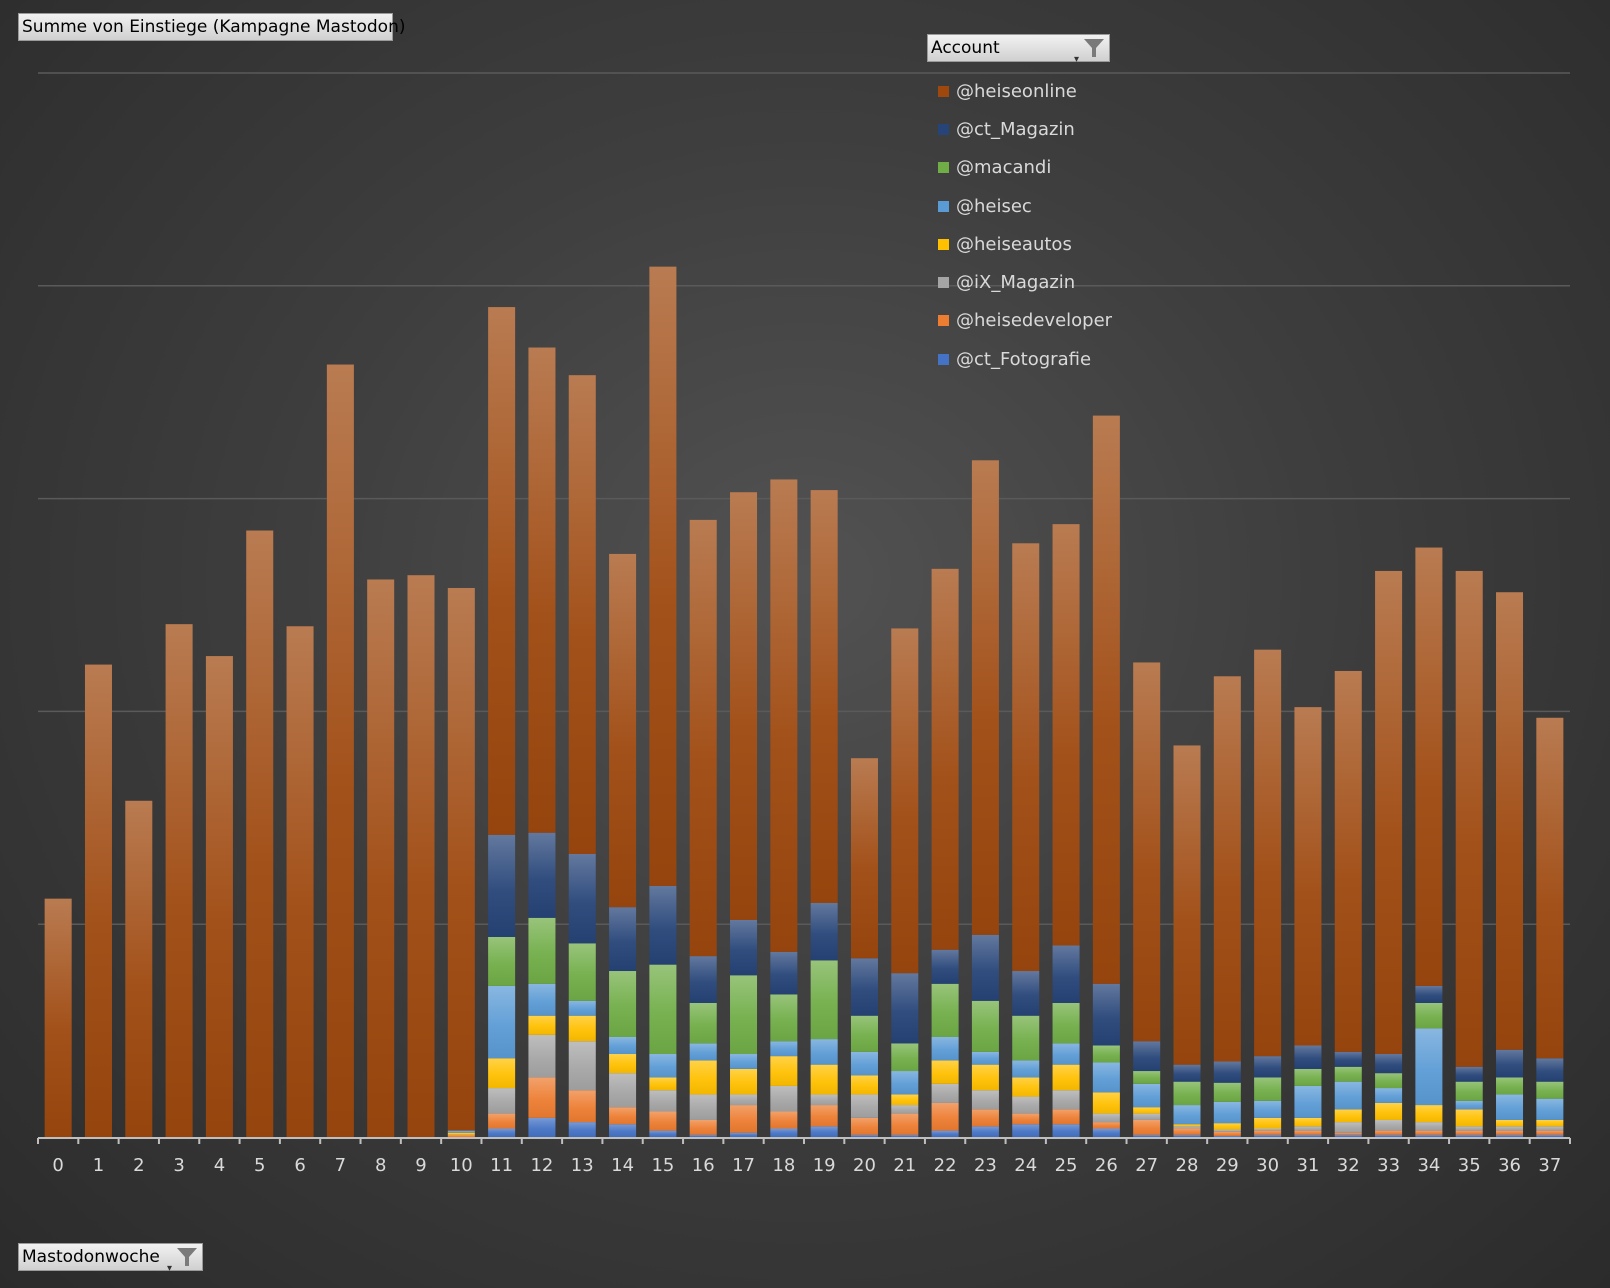 Image resolution: width=1610 pixels, height=1288 pixels. What do you see at coordinates (1024, 129) in the screenshot?
I see `legend-item: @ct_Magazin` at bounding box center [1024, 129].